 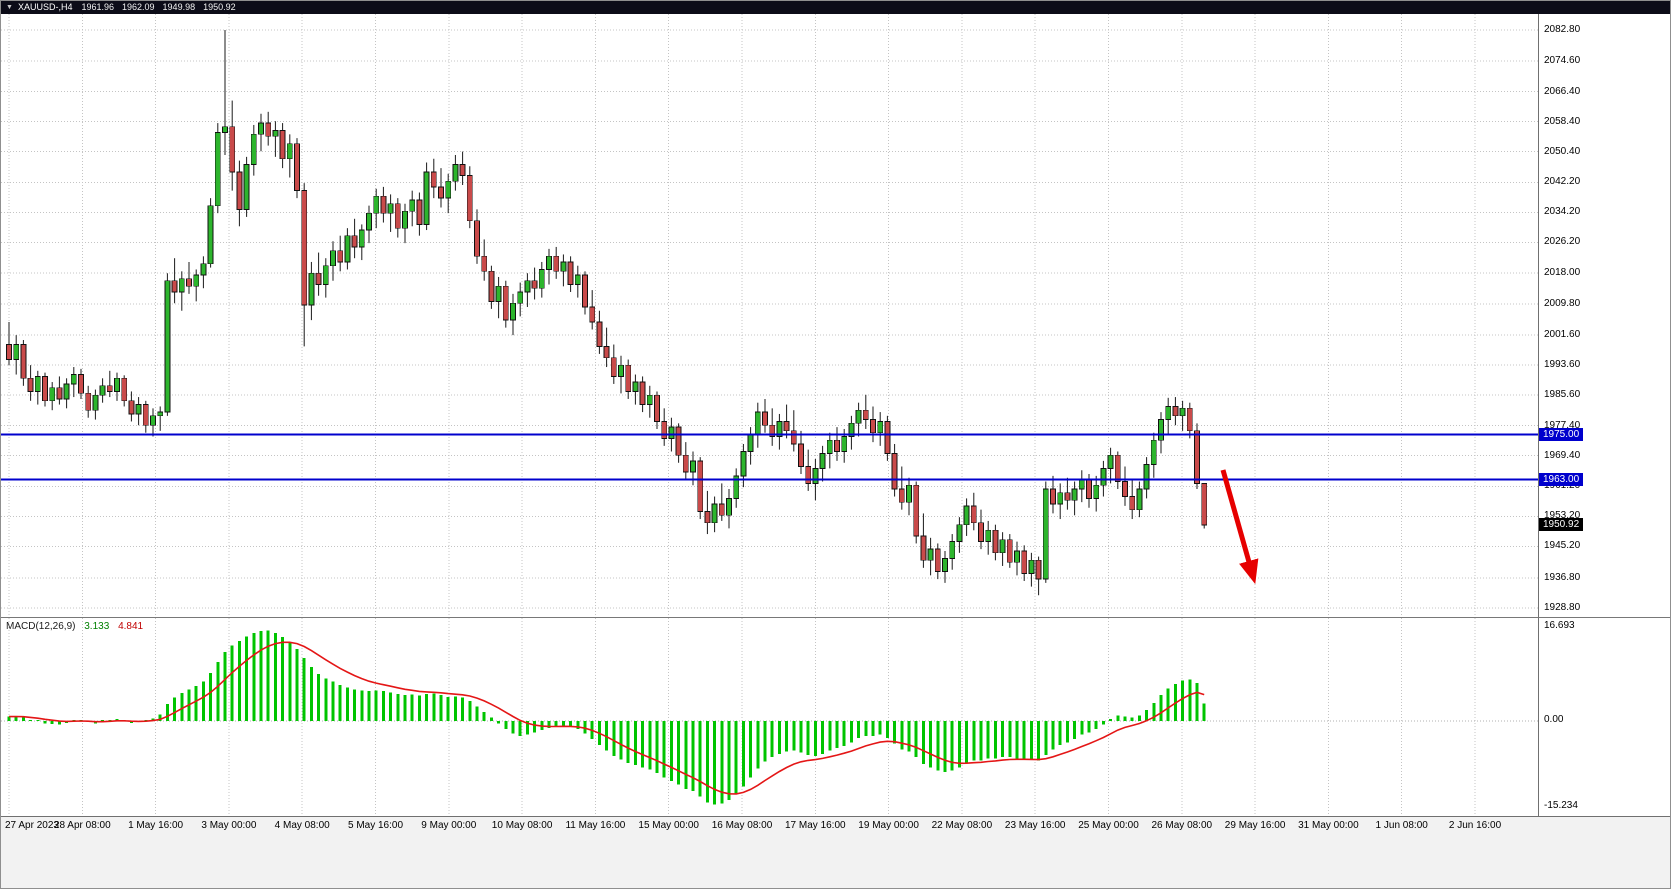 What do you see at coordinates (1562, 545) in the screenshot?
I see `price-tick-label: 1945.20` at bounding box center [1562, 545].